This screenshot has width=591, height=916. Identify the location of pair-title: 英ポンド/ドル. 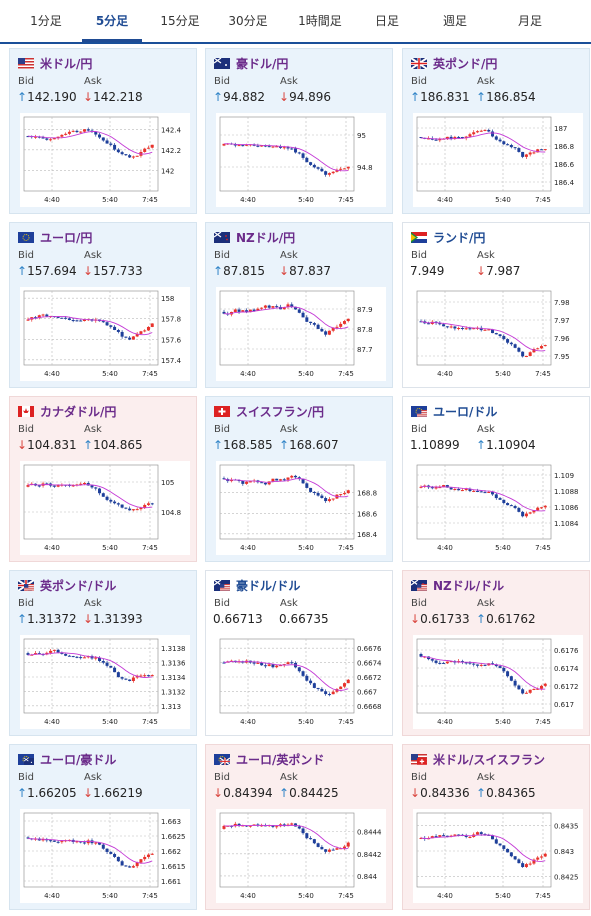
(67, 585).